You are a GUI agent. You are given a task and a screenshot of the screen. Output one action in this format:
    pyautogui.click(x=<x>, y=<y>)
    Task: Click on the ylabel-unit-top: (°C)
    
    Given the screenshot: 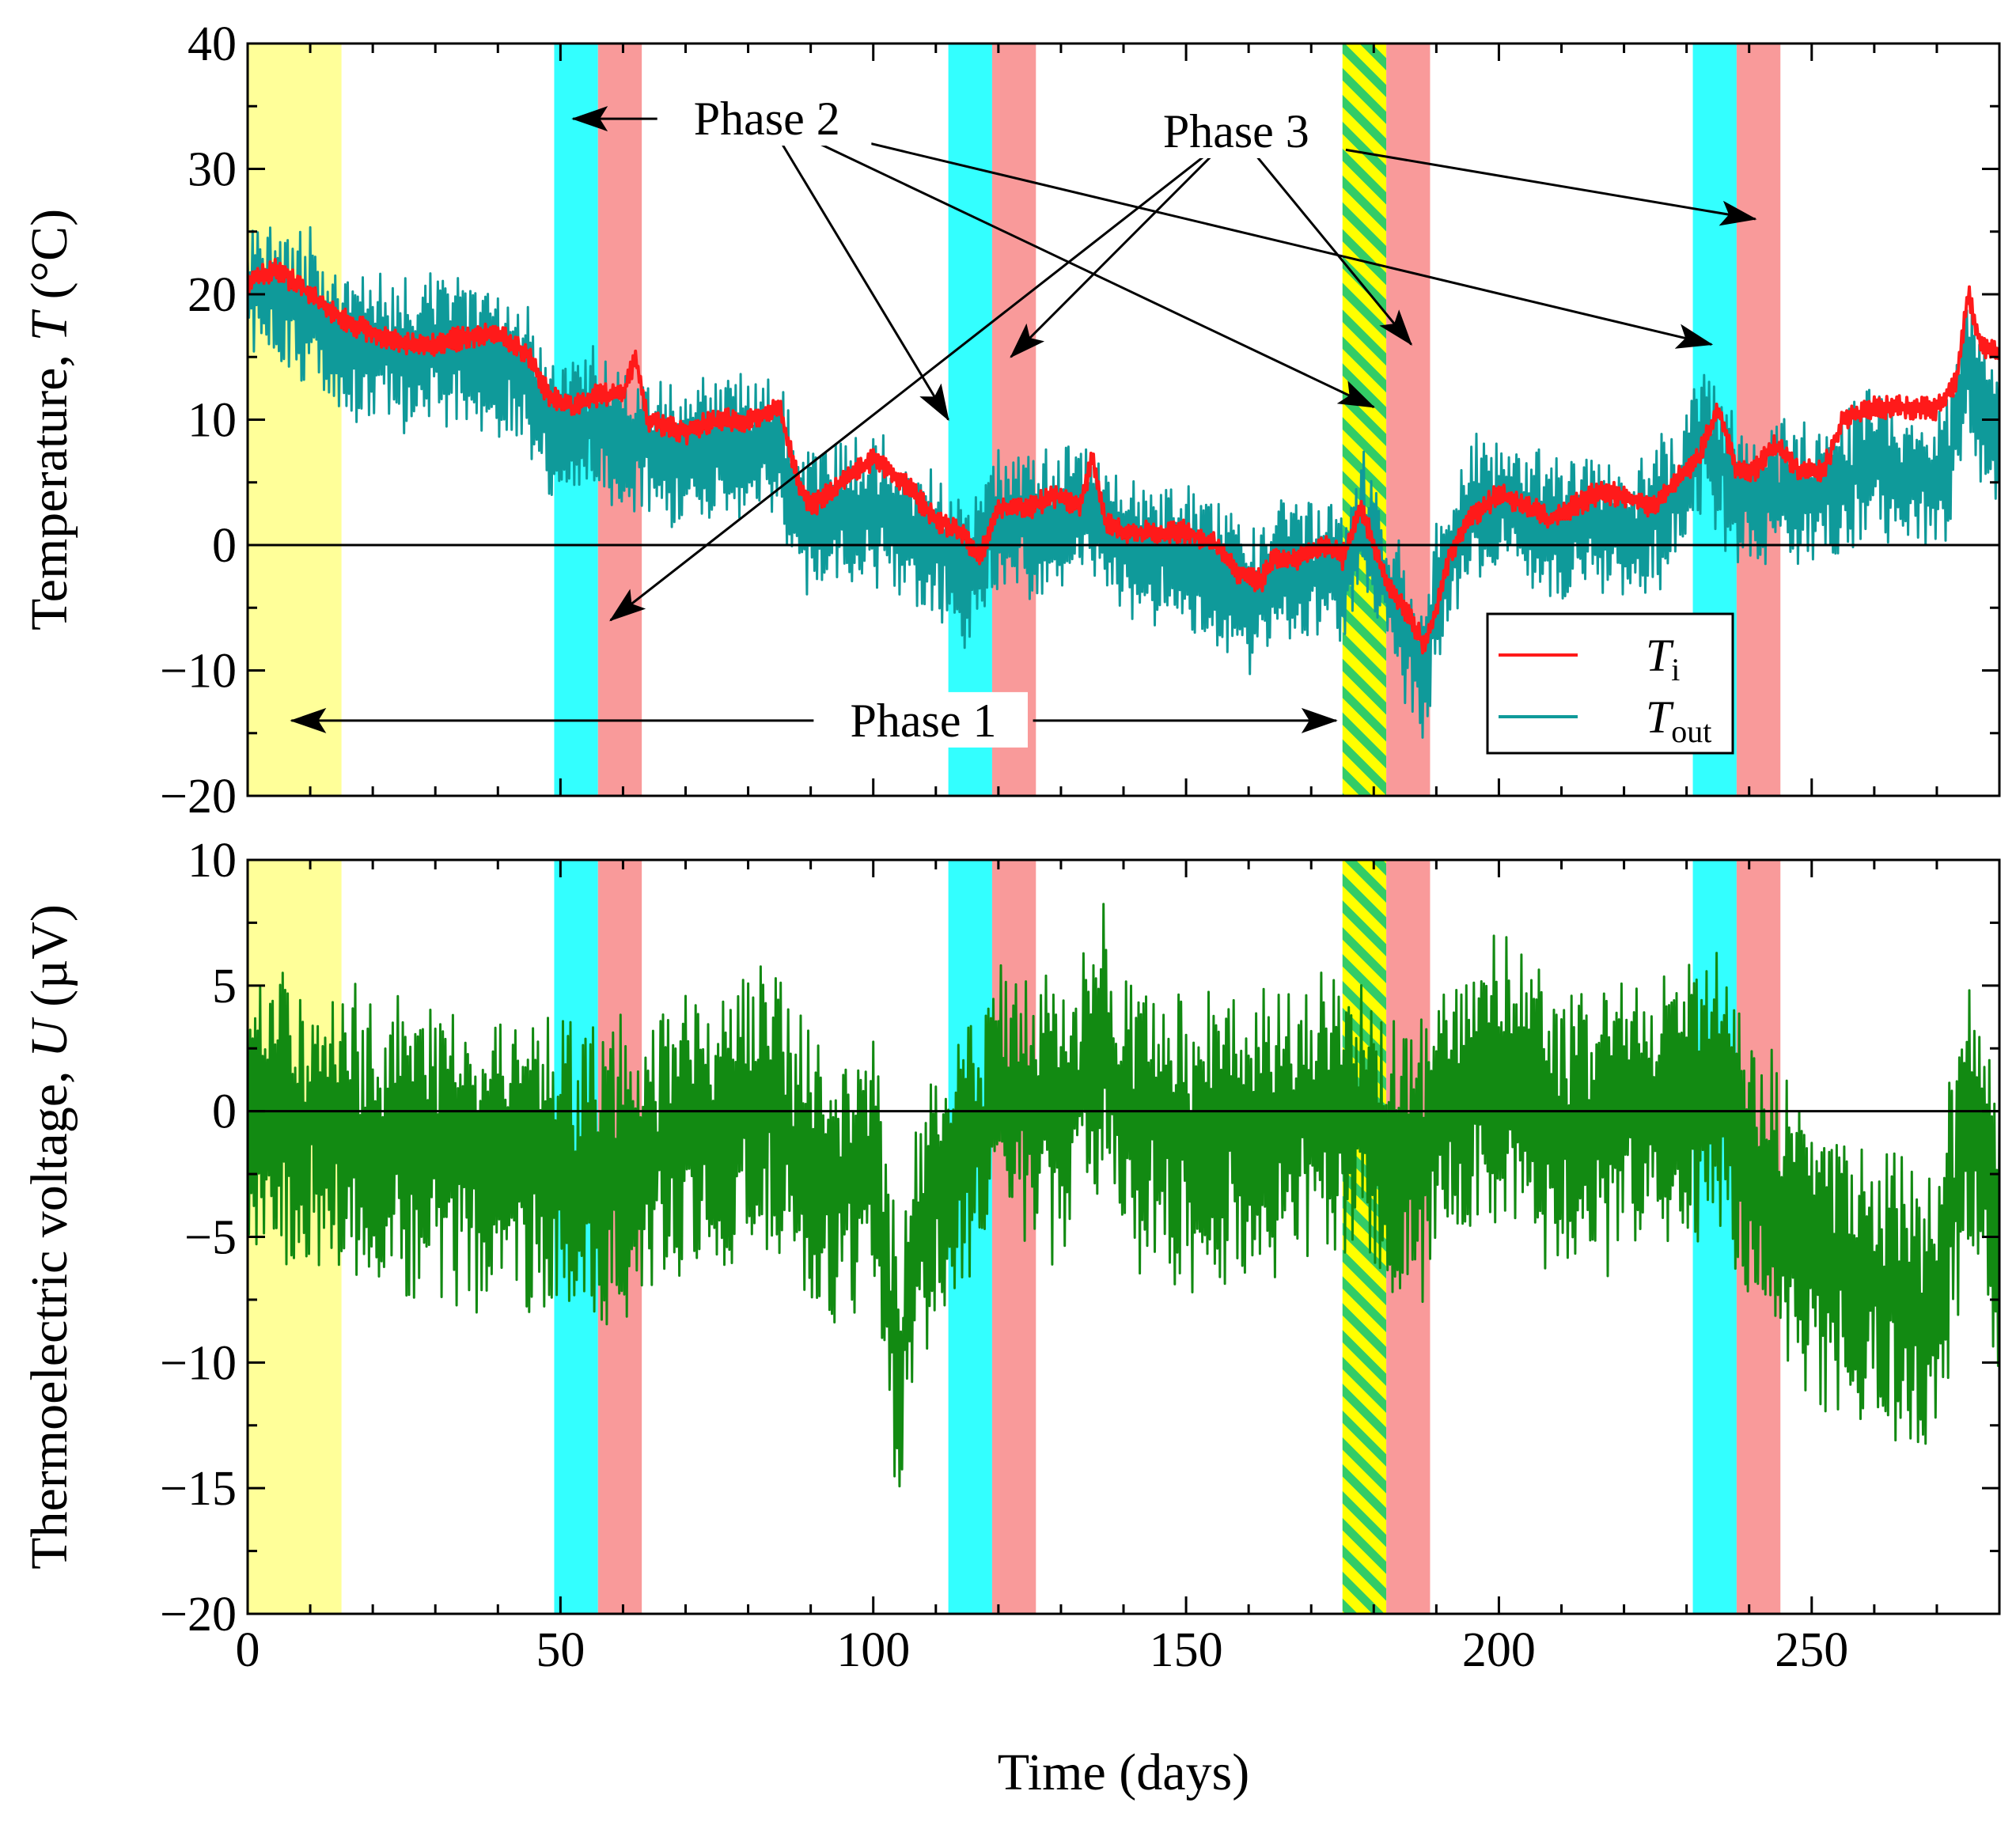 What is the action you would take?
    pyautogui.click(x=49, y=260)
    